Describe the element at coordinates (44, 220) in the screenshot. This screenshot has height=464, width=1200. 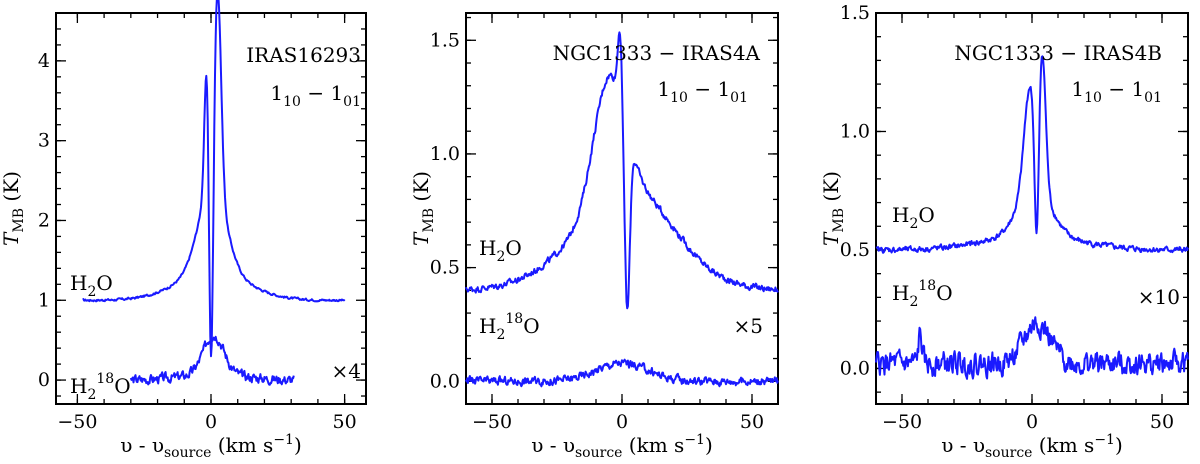
I see `y-tick-label: 2` at that location.